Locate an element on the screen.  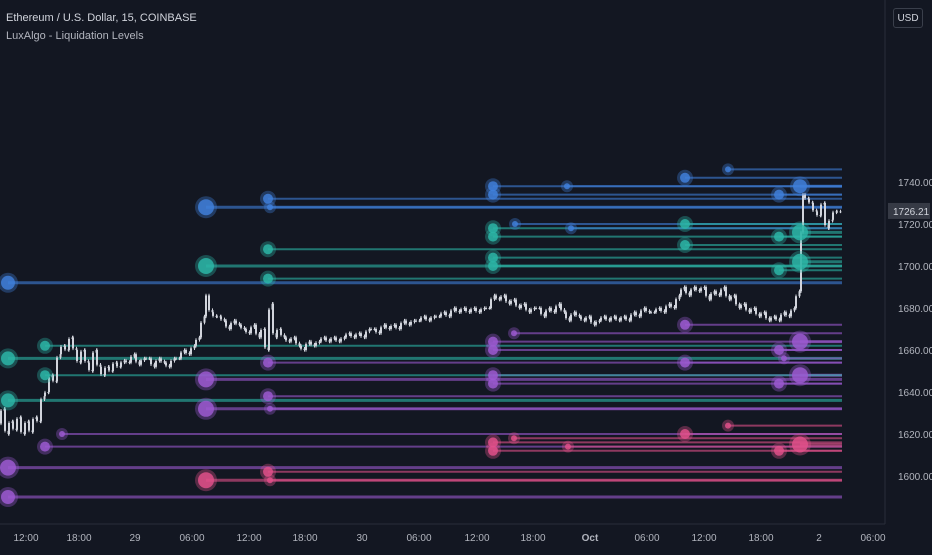
indicator-title: LuxAlgo - Liquidation Levels is located at coordinates (75, 36).